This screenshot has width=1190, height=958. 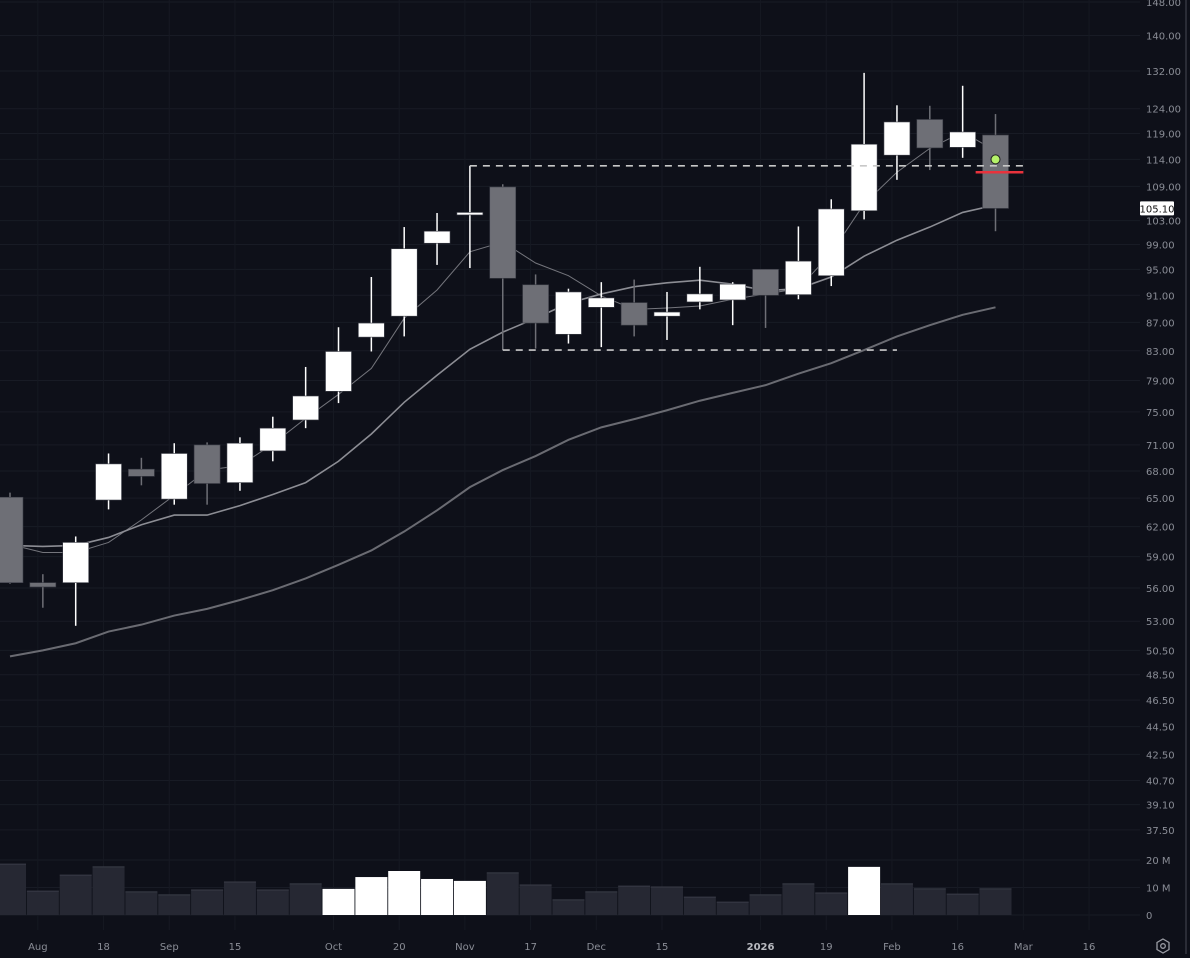 What do you see at coordinates (333, 947) in the screenshot?
I see `time-tick-label: Oct` at bounding box center [333, 947].